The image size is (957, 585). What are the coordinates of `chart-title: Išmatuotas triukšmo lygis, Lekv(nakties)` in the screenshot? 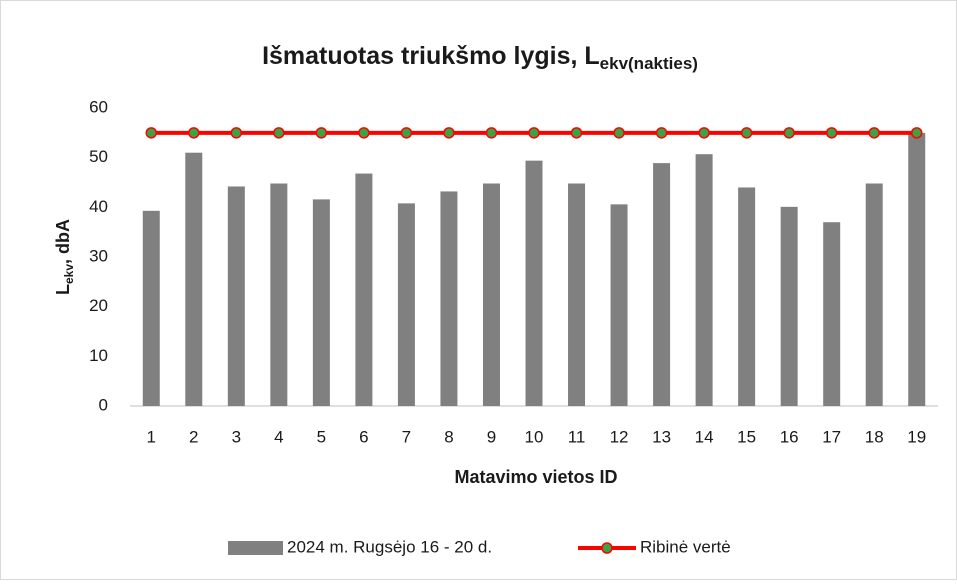 It's located at (480, 58).